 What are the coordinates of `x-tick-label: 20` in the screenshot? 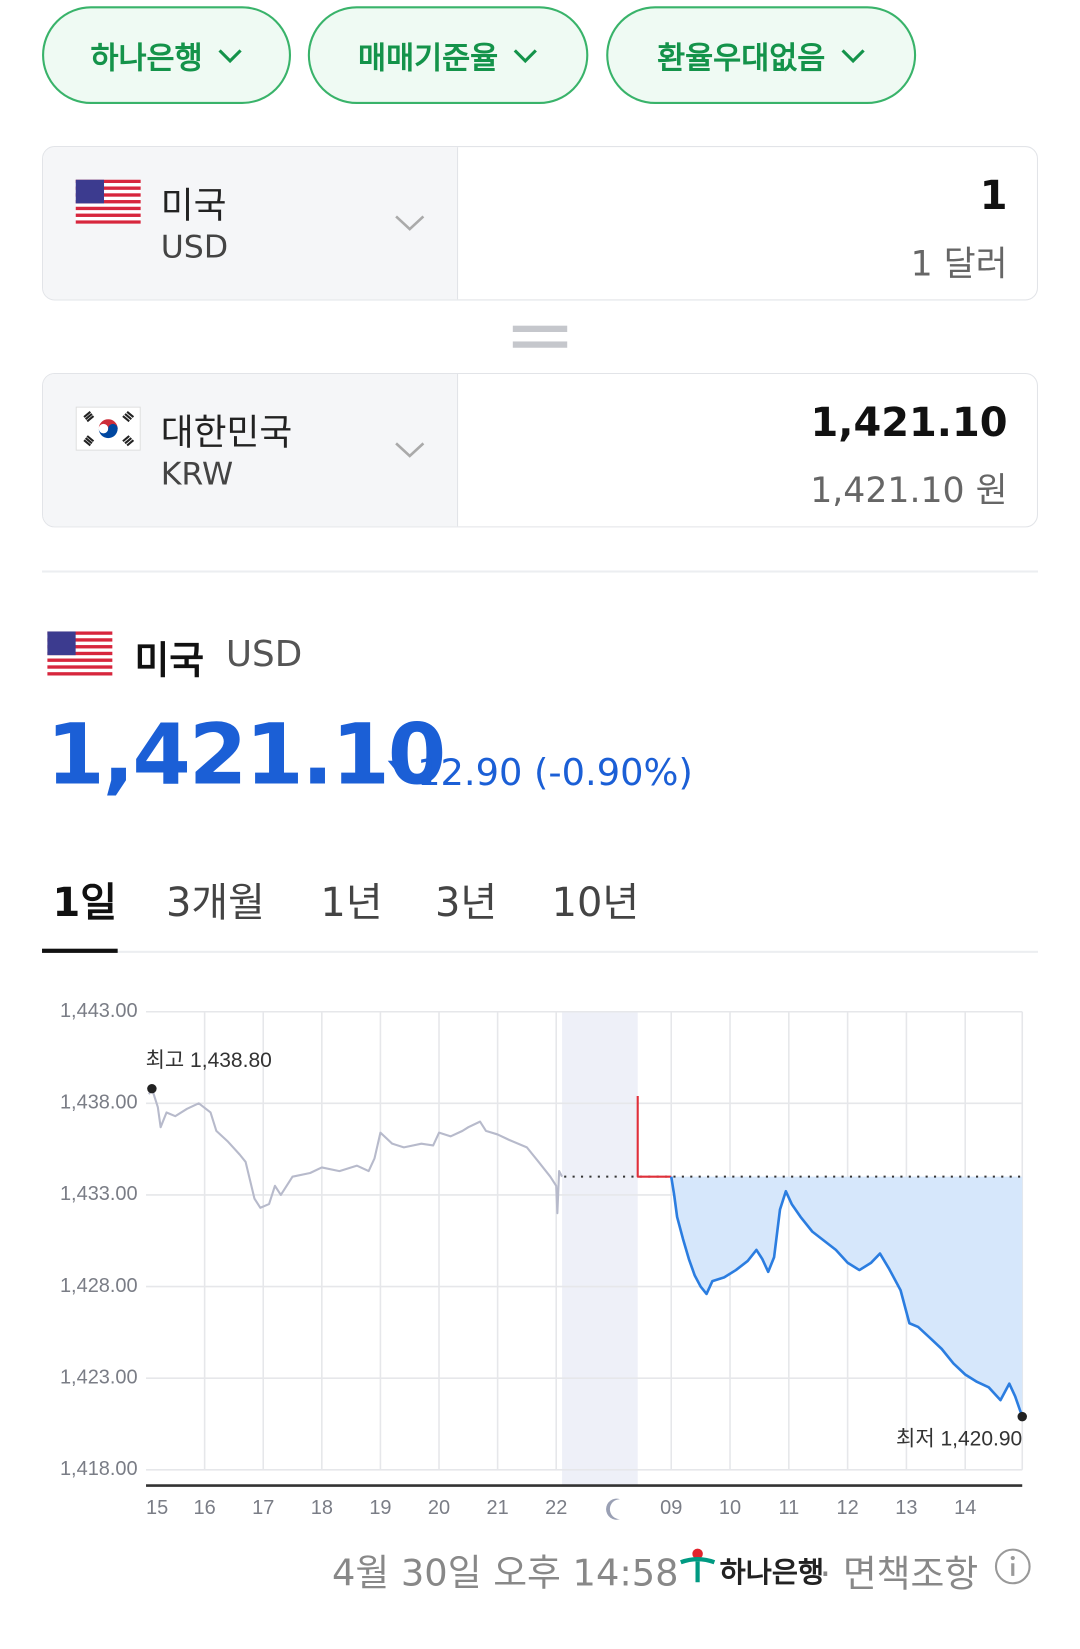 It's located at (439, 1508).